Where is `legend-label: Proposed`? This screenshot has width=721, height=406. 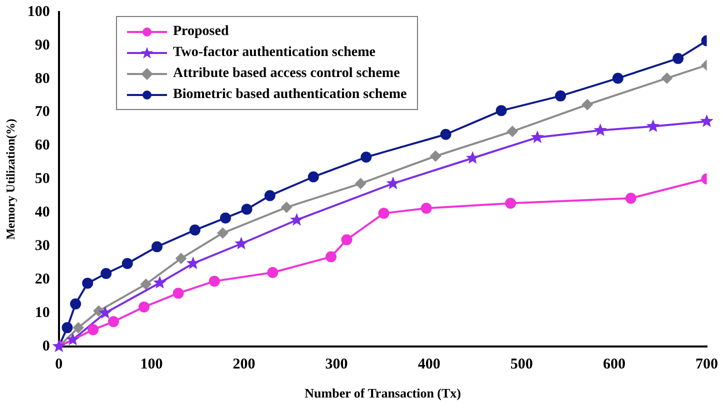
legend-label: Proposed is located at coordinates (201, 32).